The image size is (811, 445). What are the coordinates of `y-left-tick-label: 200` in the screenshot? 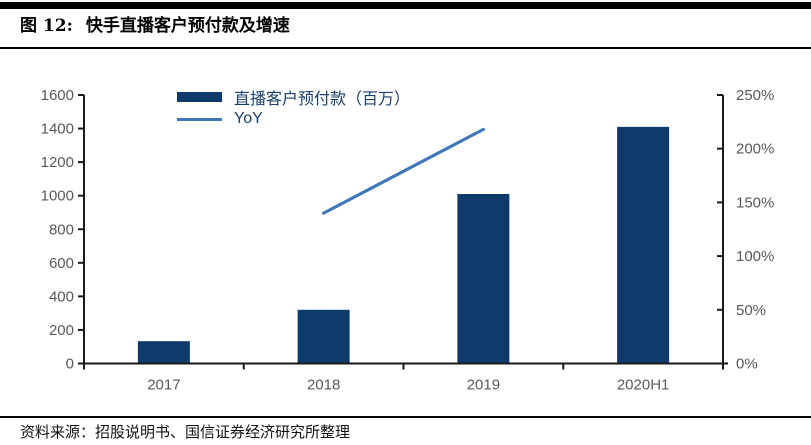 It's located at (61, 330).